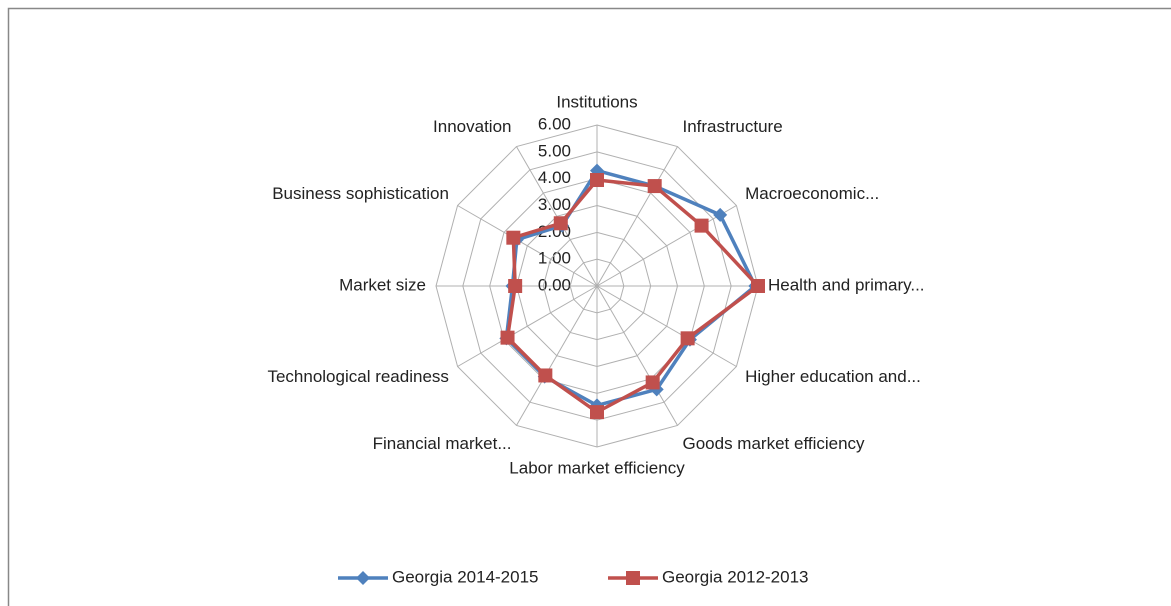  What do you see at coordinates (774, 443) in the screenshot?
I see `category-label: Goods market efficiency` at bounding box center [774, 443].